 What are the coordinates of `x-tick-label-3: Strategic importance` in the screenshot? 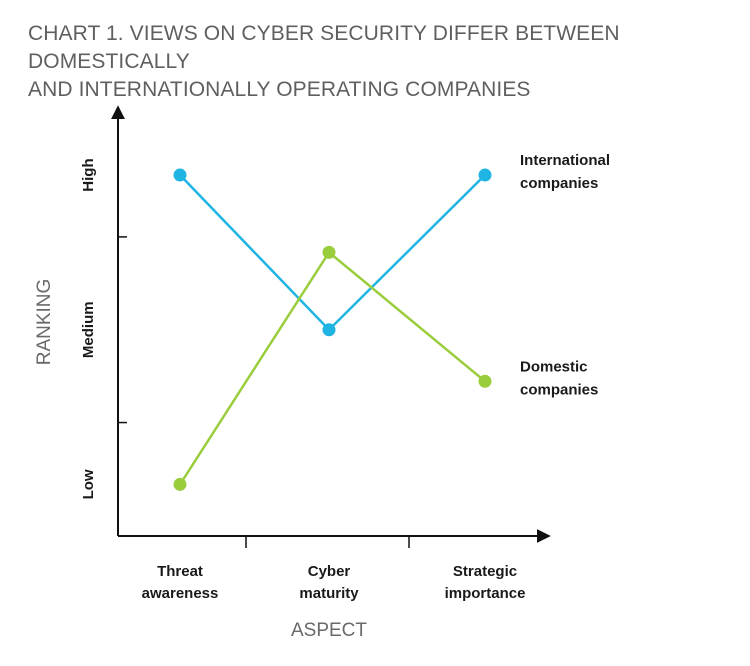 It's located at (485, 582).